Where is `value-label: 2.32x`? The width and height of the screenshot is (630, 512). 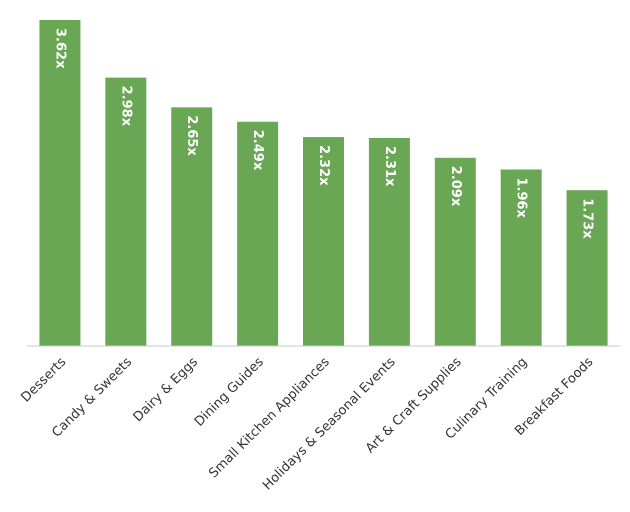
value-label: 2.32x is located at coordinates (323, 165).